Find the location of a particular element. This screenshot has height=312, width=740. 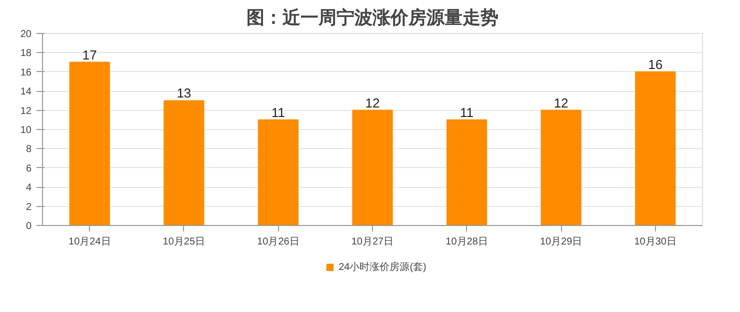

x-tick-label: 10月30日 is located at coordinates (655, 242).